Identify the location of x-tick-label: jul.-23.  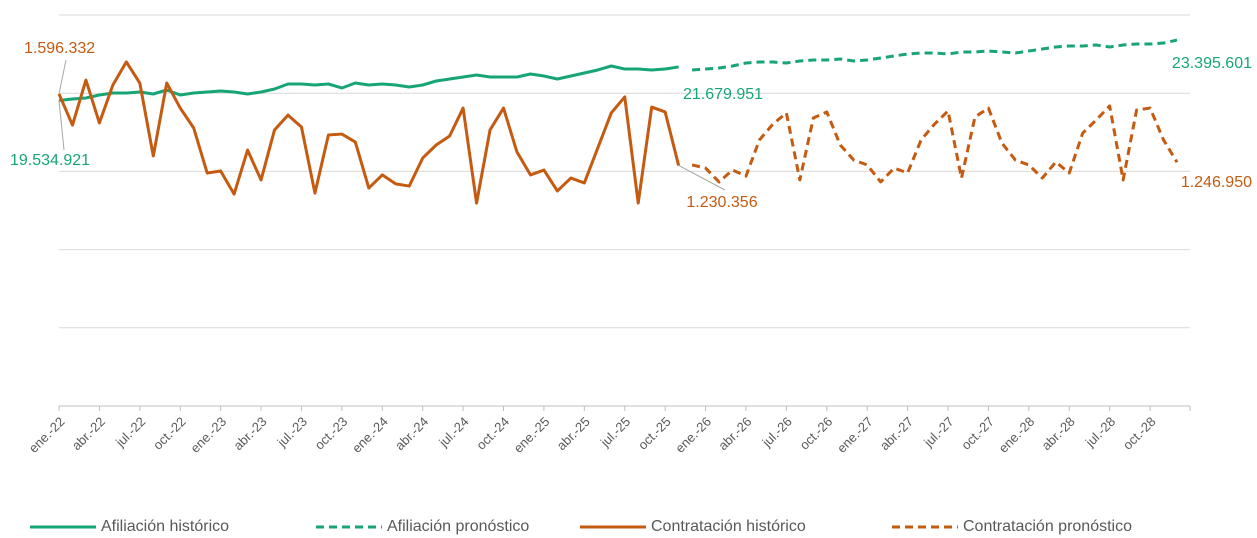
(292, 432).